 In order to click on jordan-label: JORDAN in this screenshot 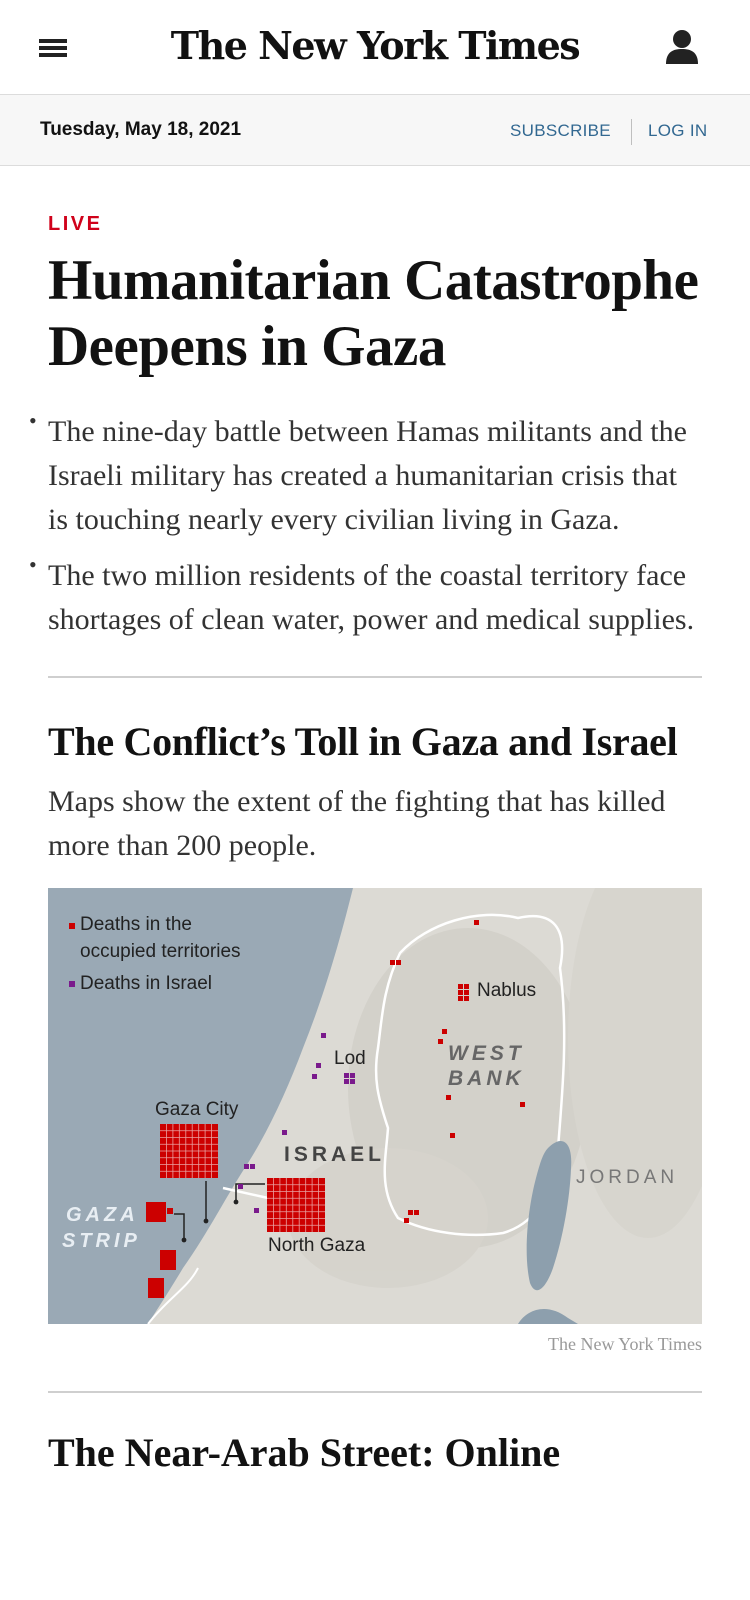, I will do `click(627, 1177)`.